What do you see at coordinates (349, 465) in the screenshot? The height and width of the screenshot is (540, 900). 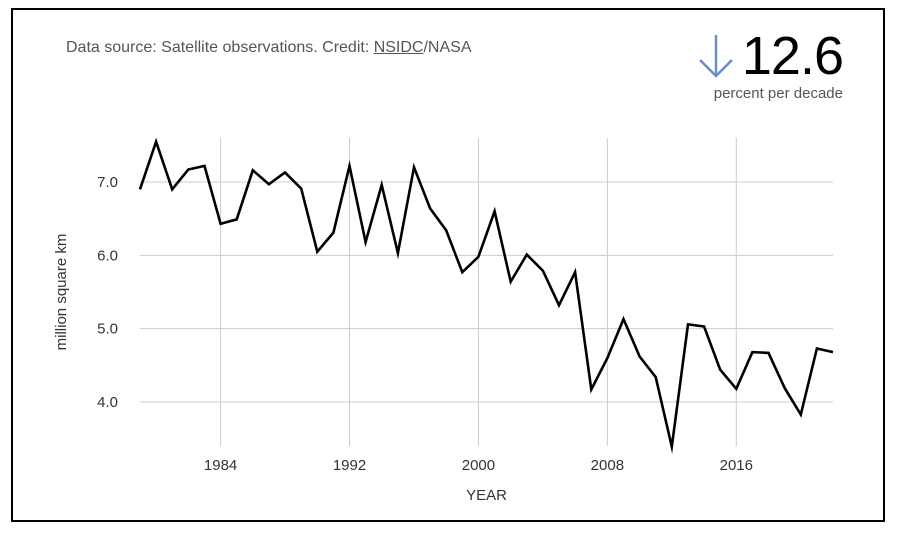 I see `x-tick-label: 1992` at bounding box center [349, 465].